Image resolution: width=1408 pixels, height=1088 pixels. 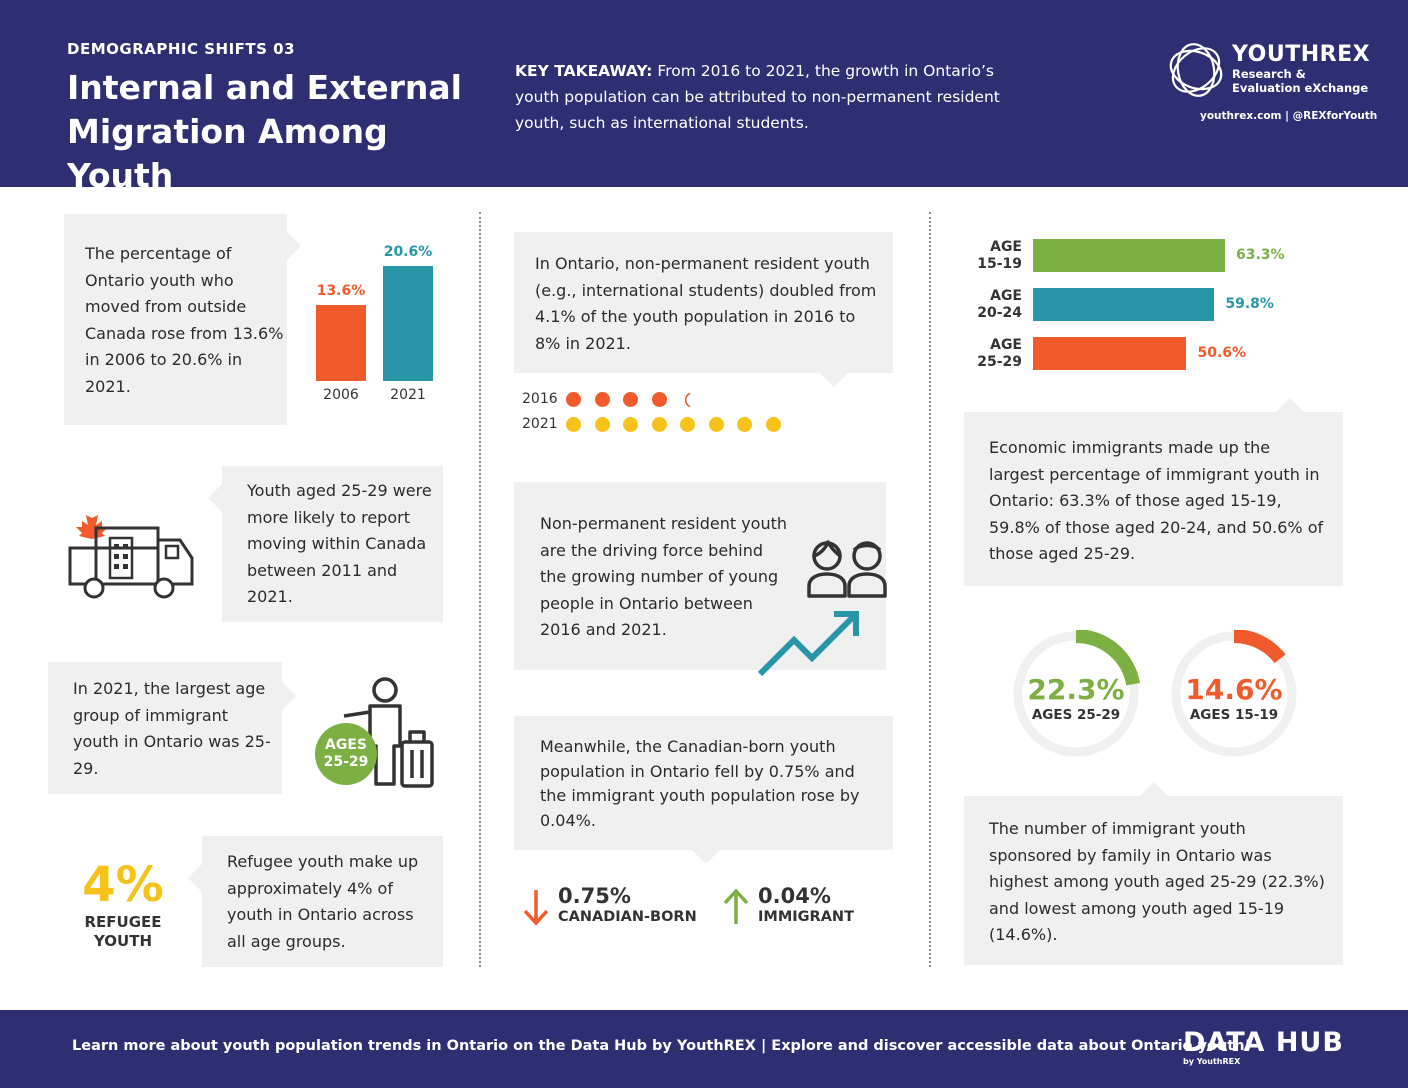 What do you see at coordinates (1269, 74) in the screenshot?
I see `logo-subtitle-1: Research &` at bounding box center [1269, 74].